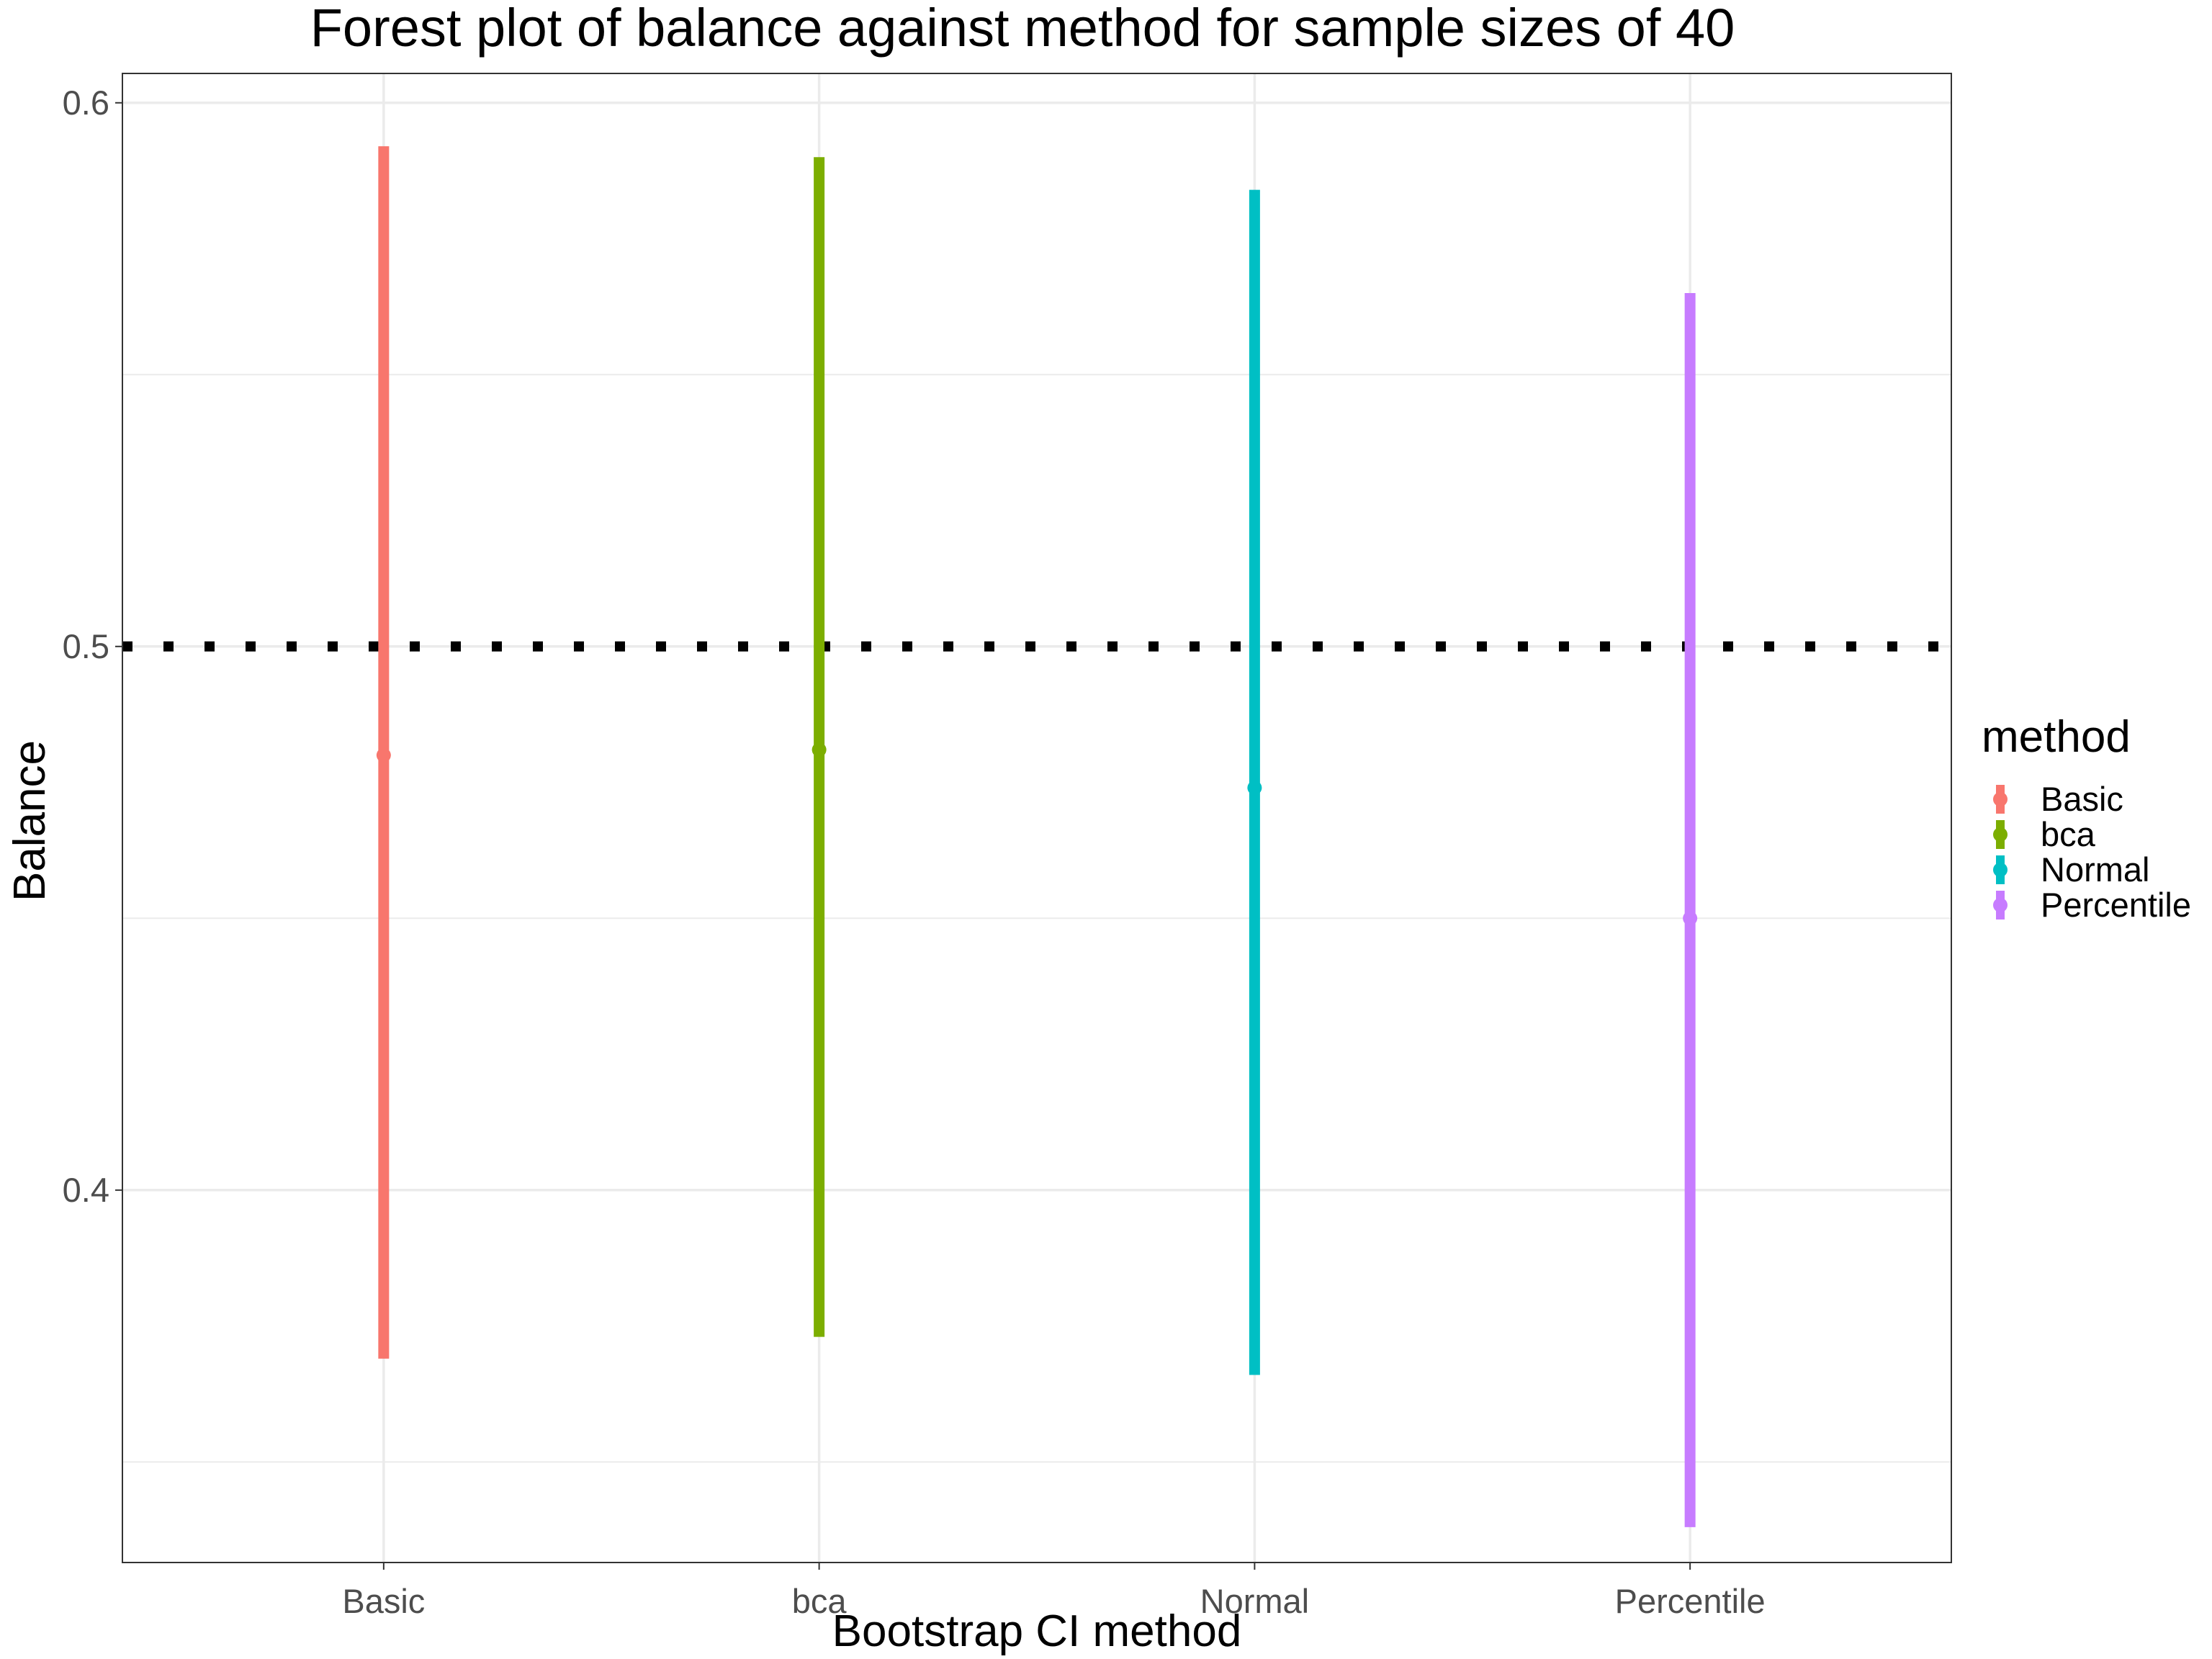 The image size is (2212, 1659). Describe the element at coordinates (1254, 1601) in the screenshot. I see `x-tick-label: Normal` at that location.